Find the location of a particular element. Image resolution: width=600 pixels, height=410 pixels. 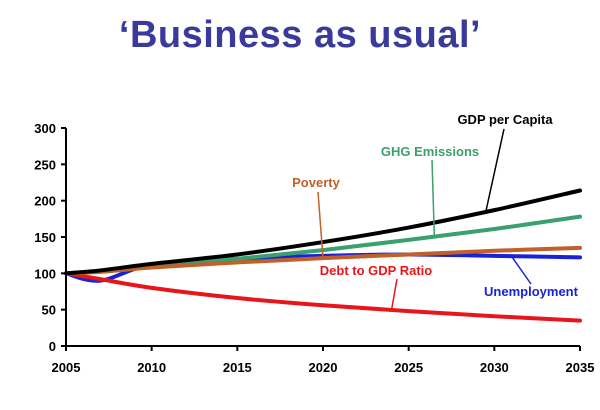

series-line-unemployment is located at coordinates (323, 267).